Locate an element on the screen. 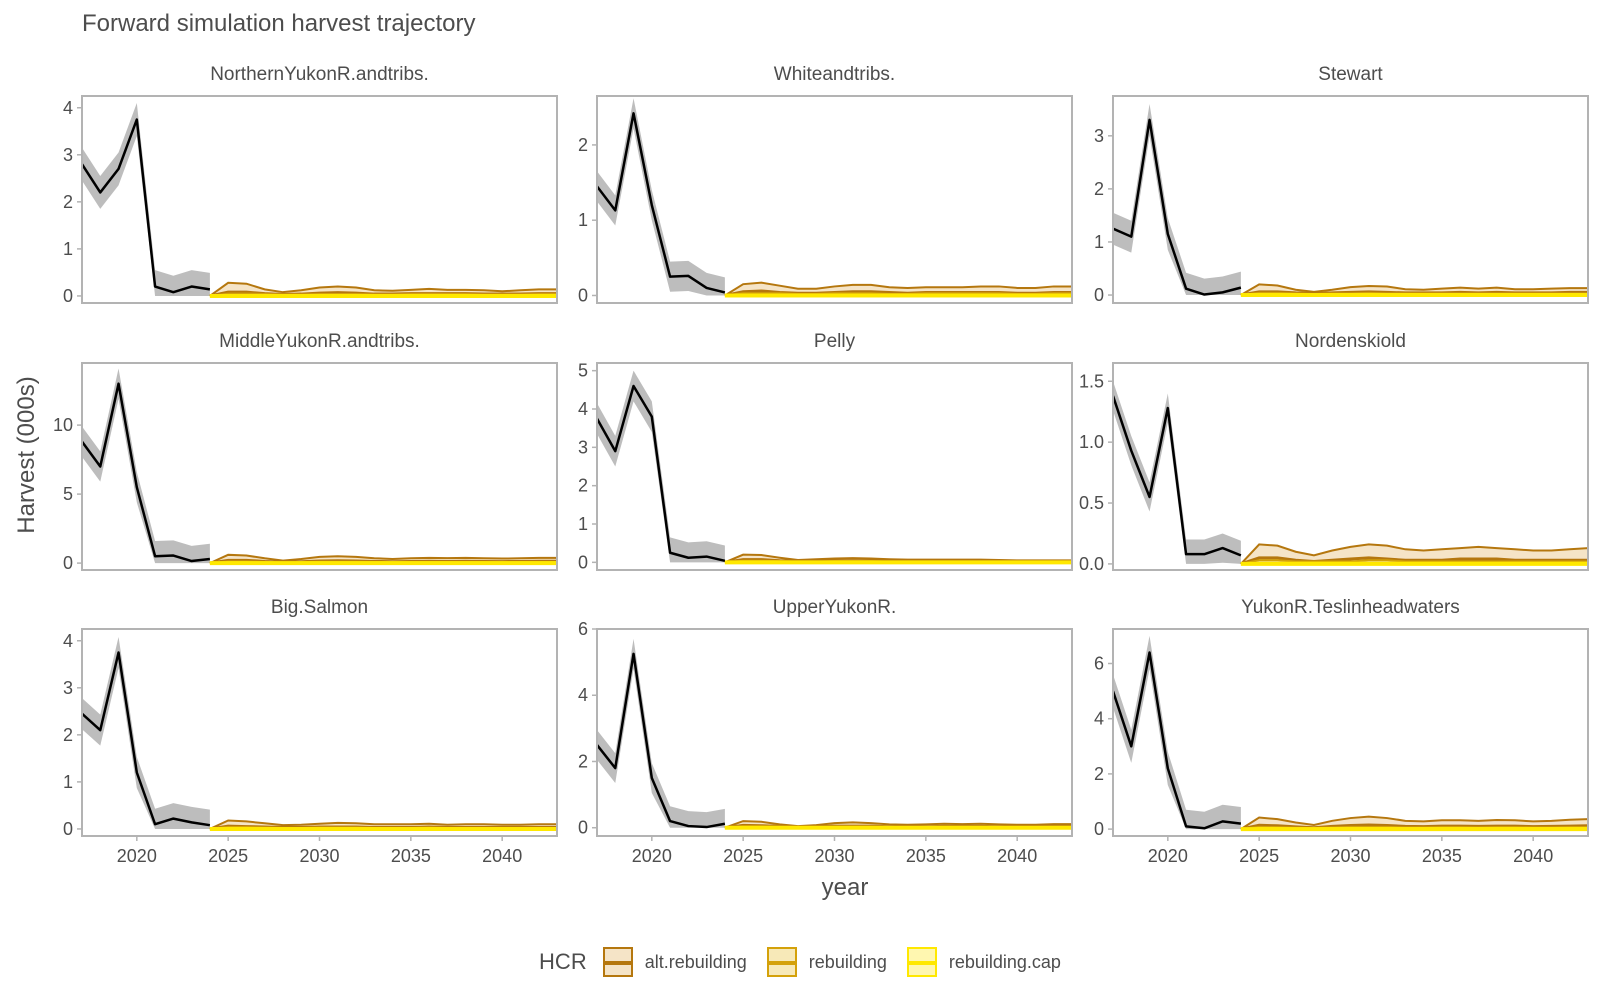  facet-upperyukonr: UpperYukonR. 0 2 4 6 2020 2025 2030 2035 2040 is located at coordinates (825, 731).